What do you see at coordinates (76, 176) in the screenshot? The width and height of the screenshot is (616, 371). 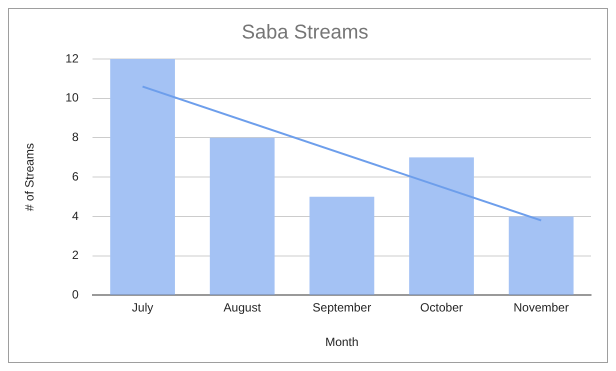 I see `y-tick-label: 6` at bounding box center [76, 176].